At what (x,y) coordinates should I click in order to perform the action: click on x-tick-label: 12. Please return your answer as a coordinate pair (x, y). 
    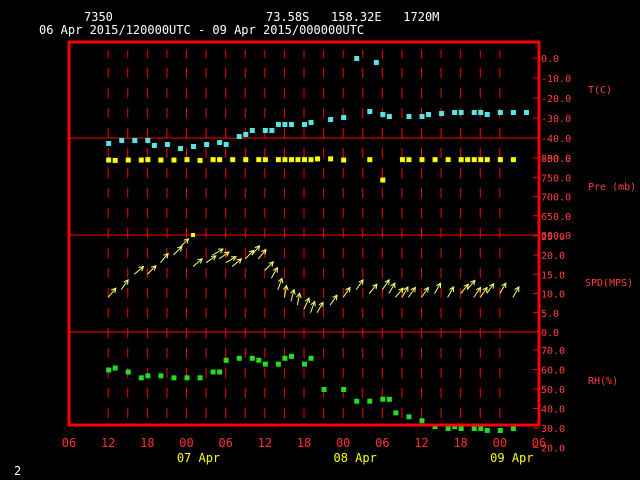
    Looking at the image, I should click on (421, 443).